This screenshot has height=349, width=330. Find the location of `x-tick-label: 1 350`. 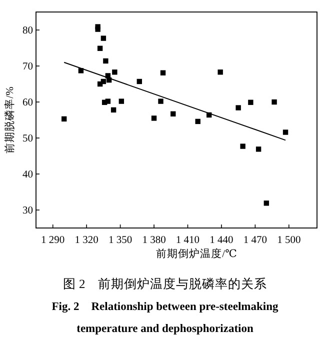

x-tick-label: 1 350 is located at coordinates (120, 240).